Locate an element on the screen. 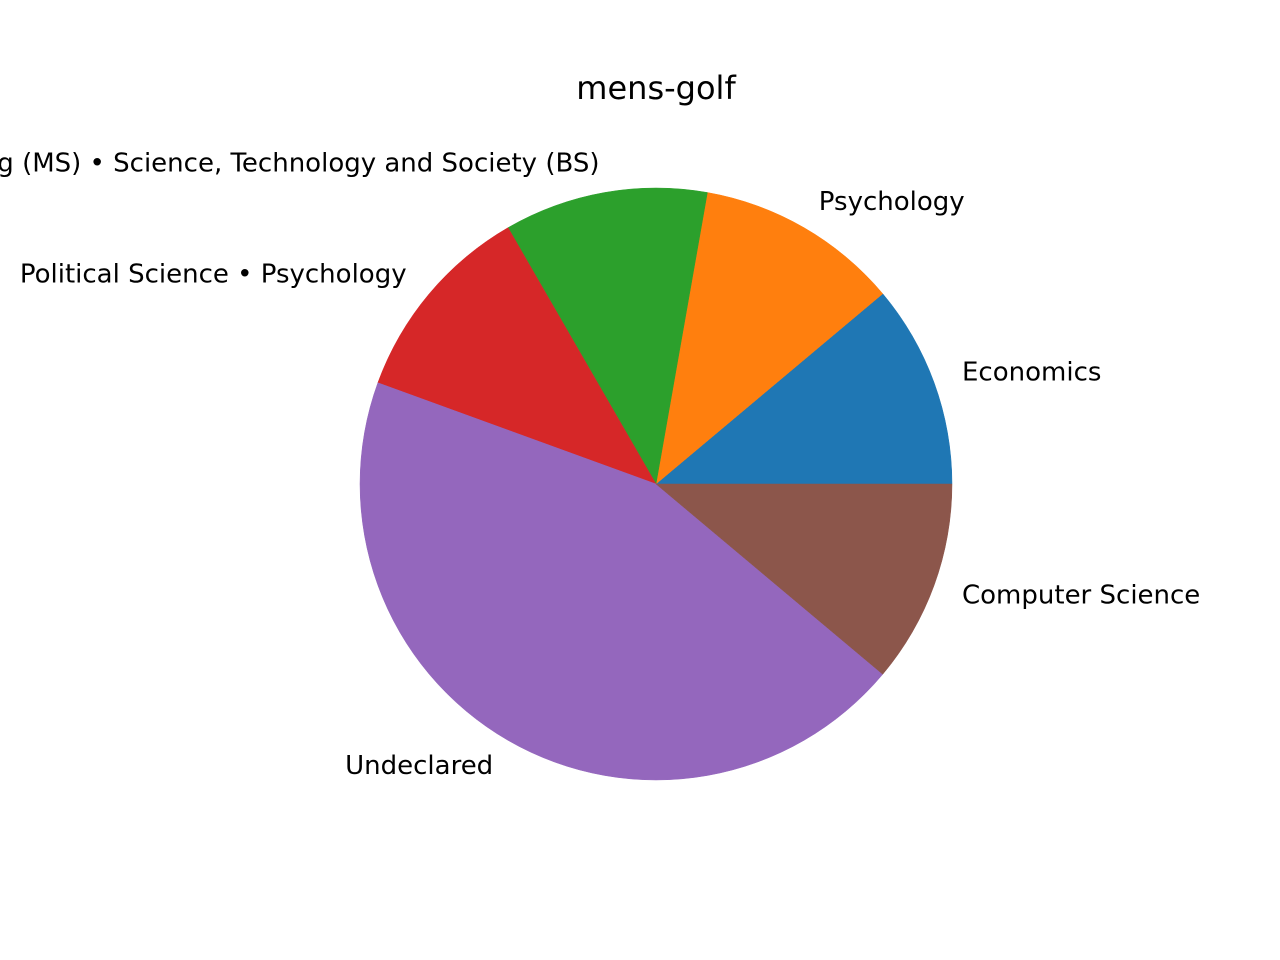 The width and height of the screenshot is (1280, 960). pie-slice-label-4: Political Science • Psychology is located at coordinates (213, 275).